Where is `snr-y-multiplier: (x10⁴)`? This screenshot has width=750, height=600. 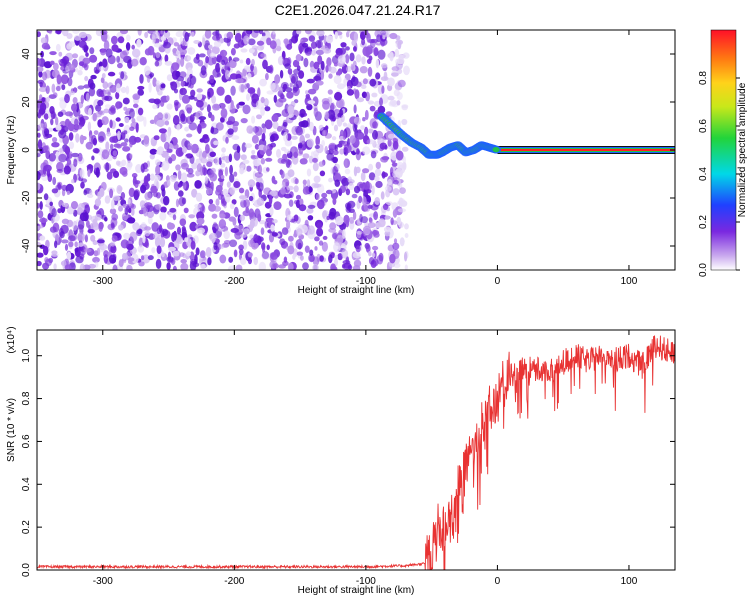
snr-y-multiplier: (x10⁴) is located at coordinates (11, 339).